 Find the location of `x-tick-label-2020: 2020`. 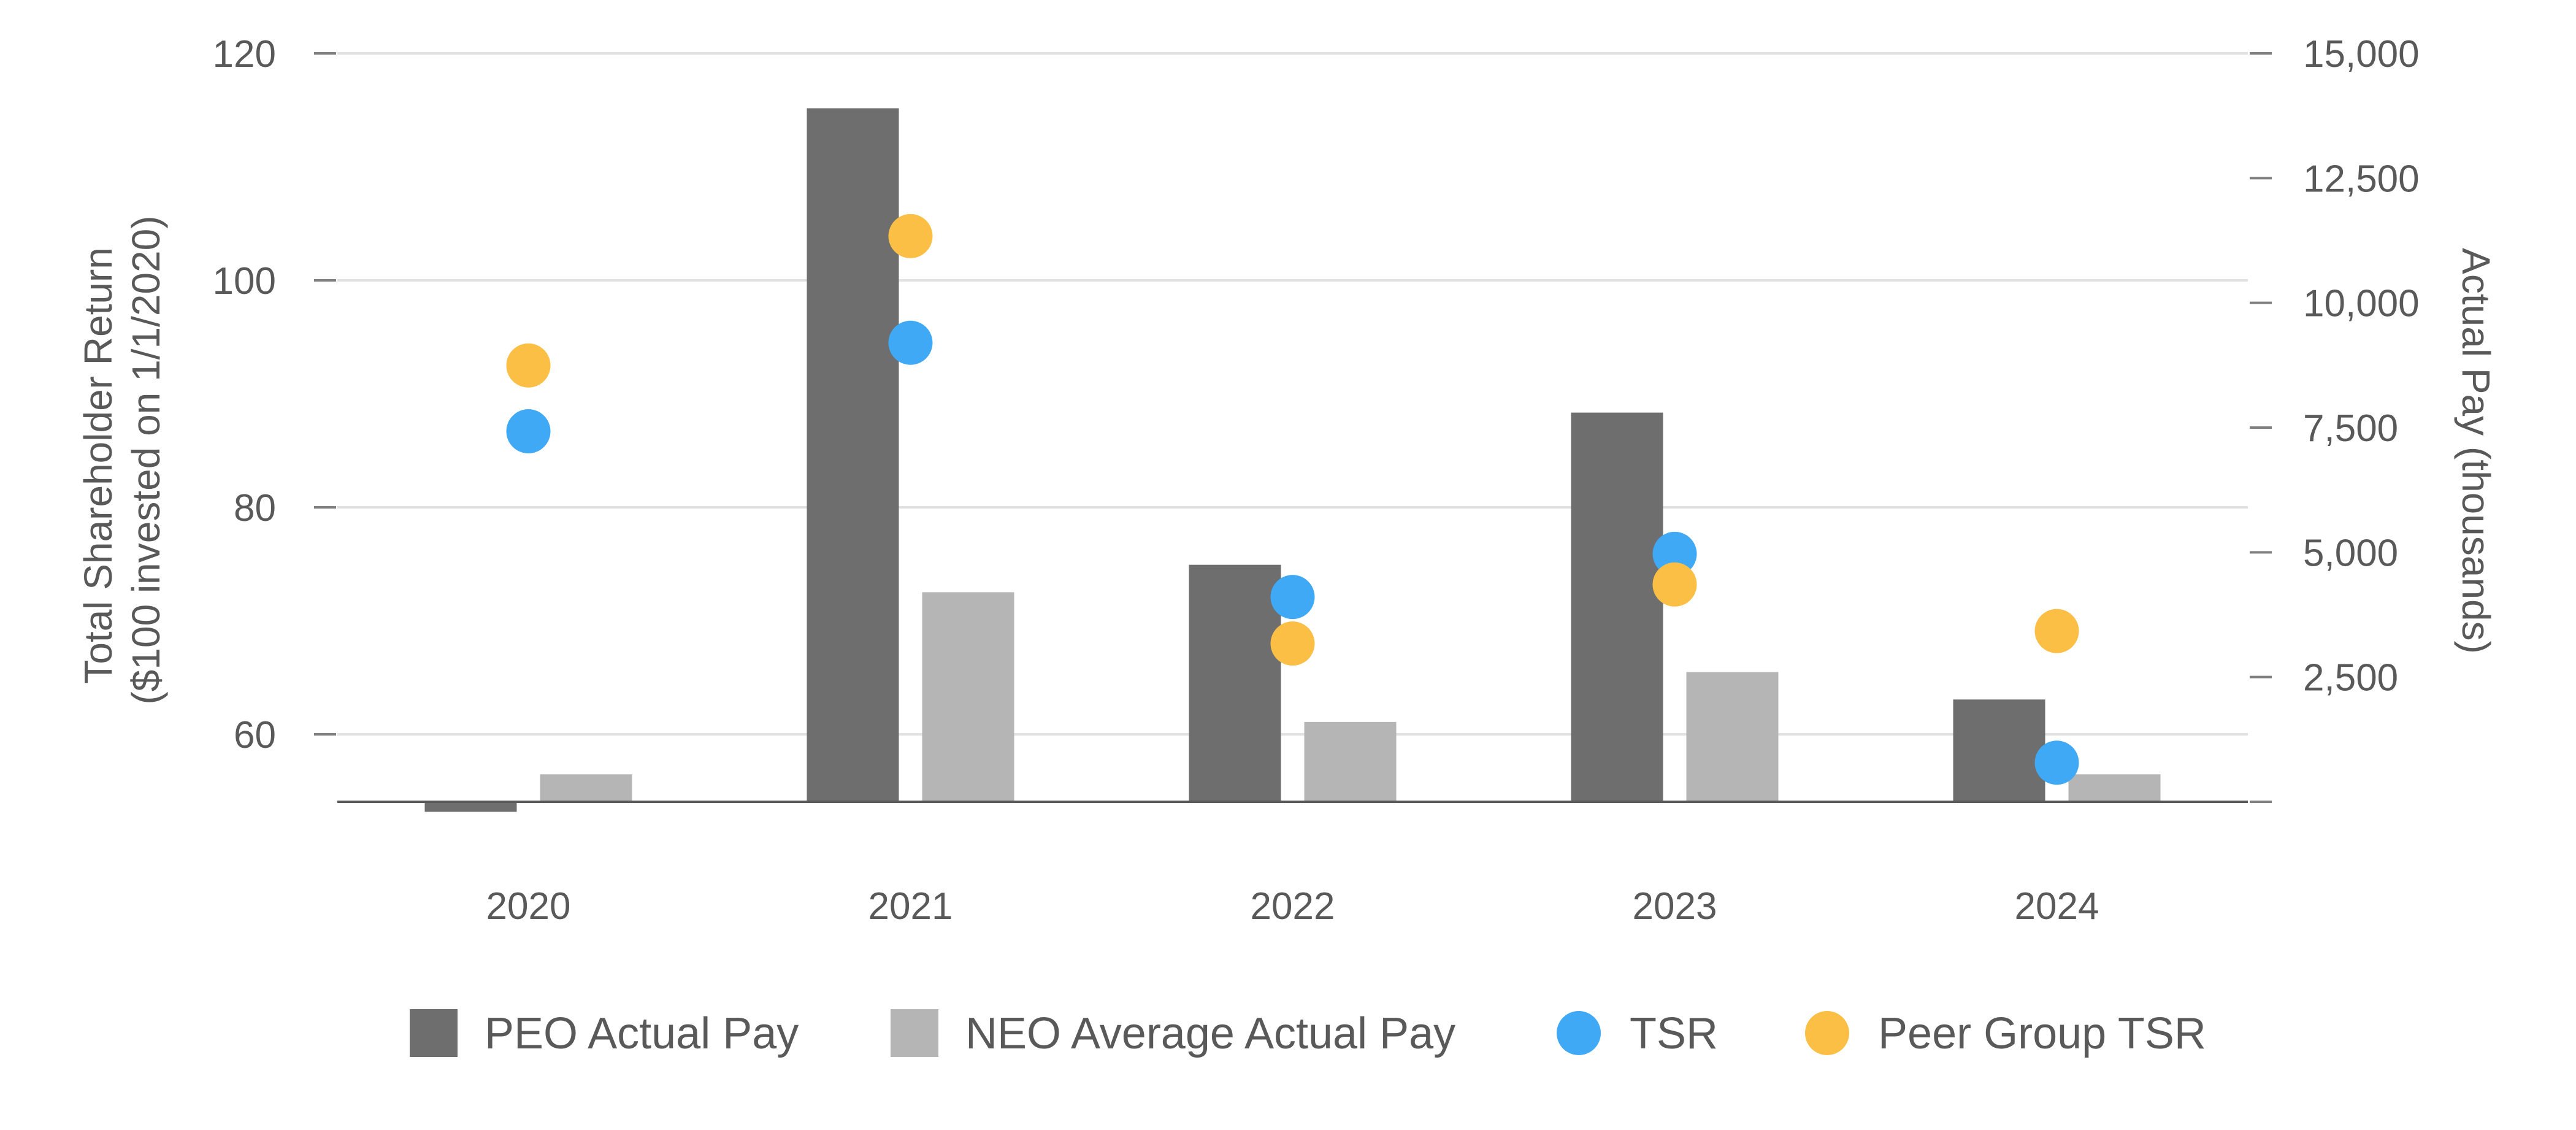

x-tick-label-2020: 2020 is located at coordinates (528, 907).